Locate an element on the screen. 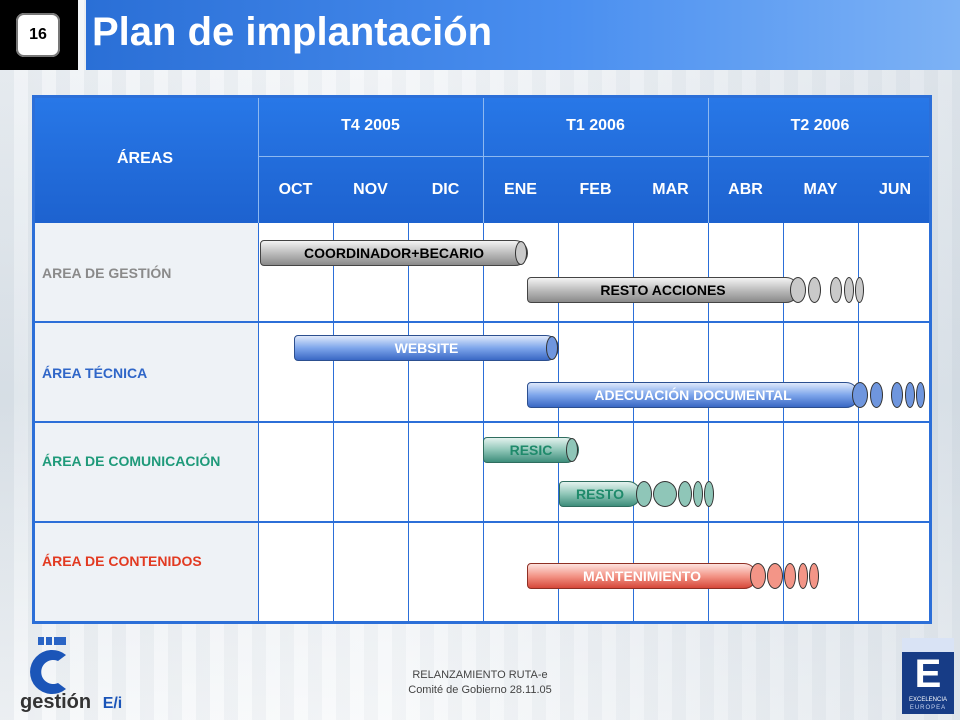  areas-header: ÁREAS is located at coordinates (144, 158).